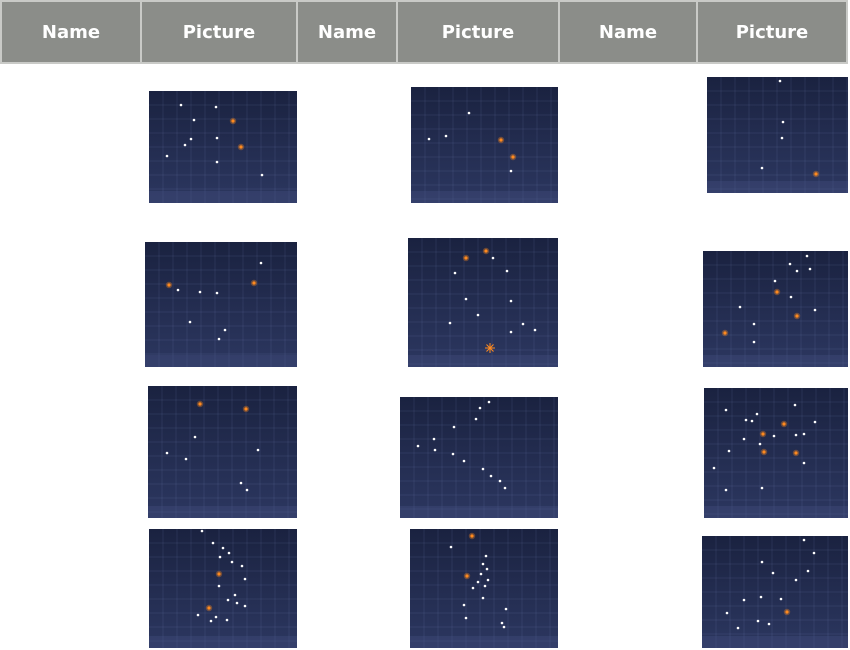  I want to click on header-picture-2: Picture, so click(479, 32).